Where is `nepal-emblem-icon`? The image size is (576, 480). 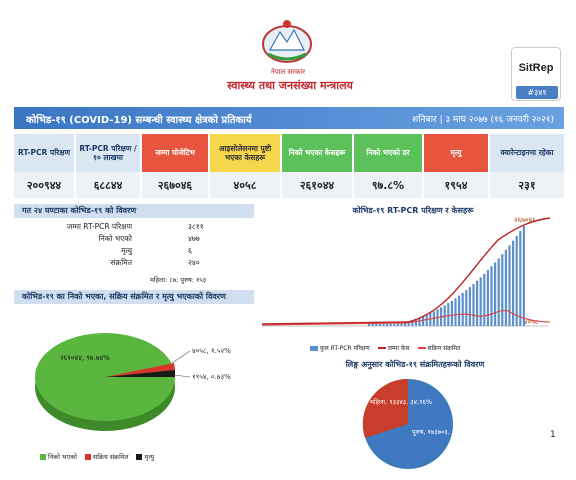
nepal-emblem-icon is located at coordinates (287, 41).